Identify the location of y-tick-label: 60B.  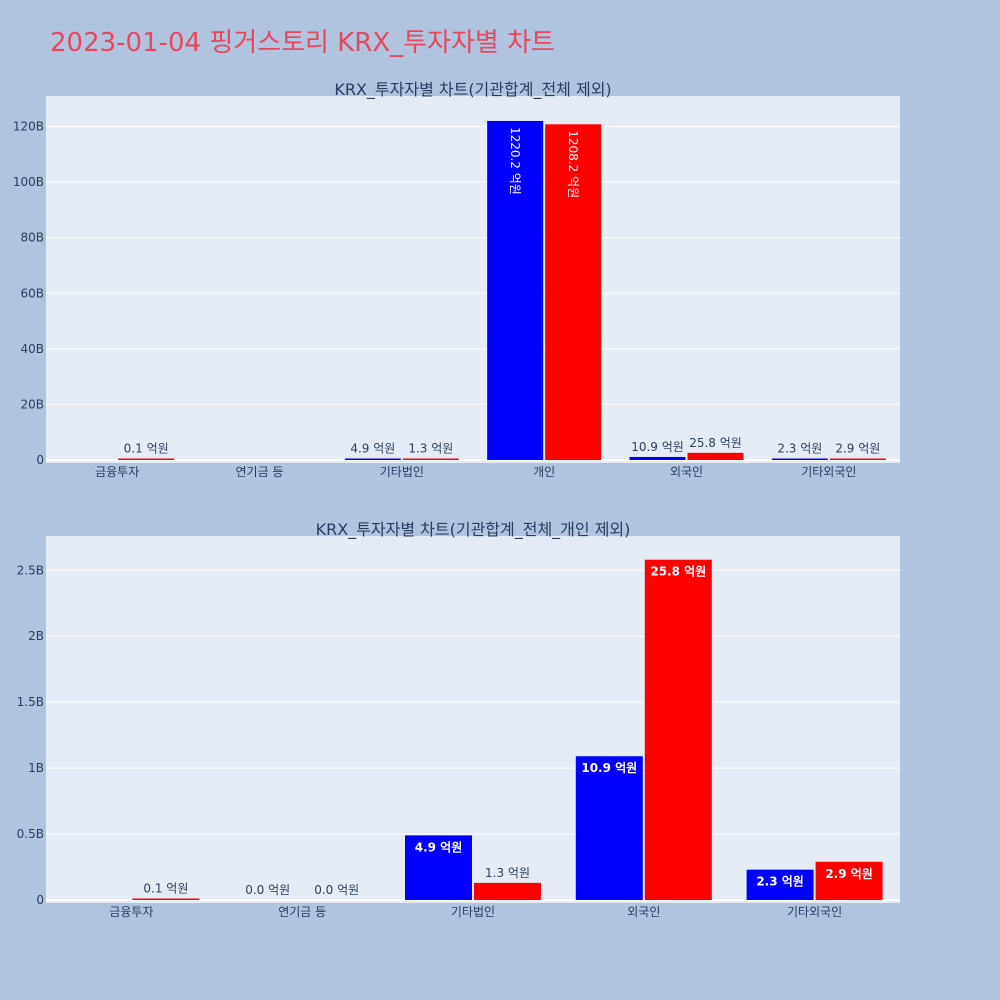
(32, 293).